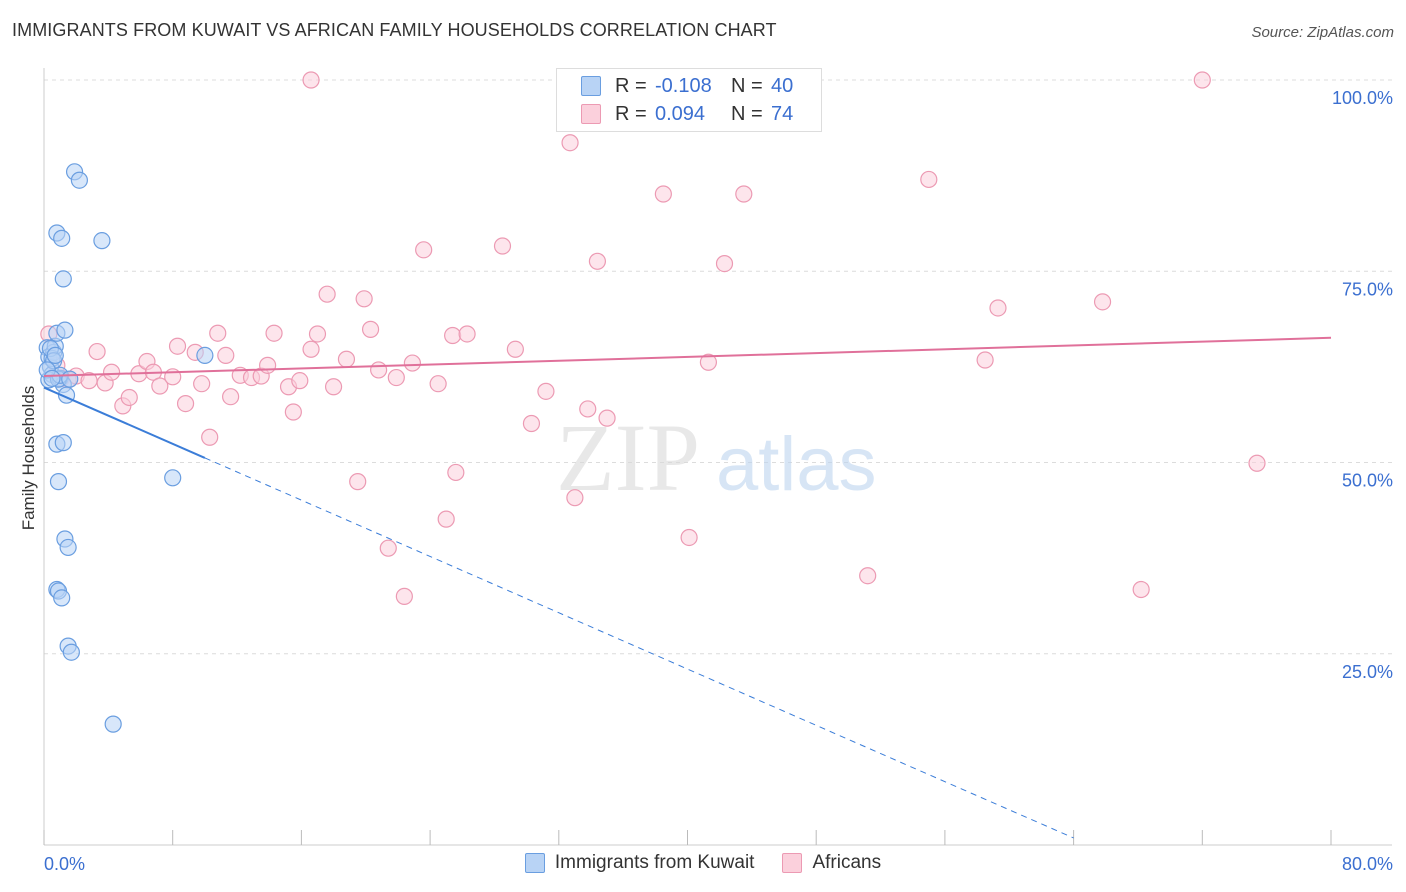 The width and height of the screenshot is (1406, 892). What do you see at coordinates (687, 86) in the screenshot?
I see `legend-row-kuwait: R = -0.108 N = 40` at bounding box center [687, 86].